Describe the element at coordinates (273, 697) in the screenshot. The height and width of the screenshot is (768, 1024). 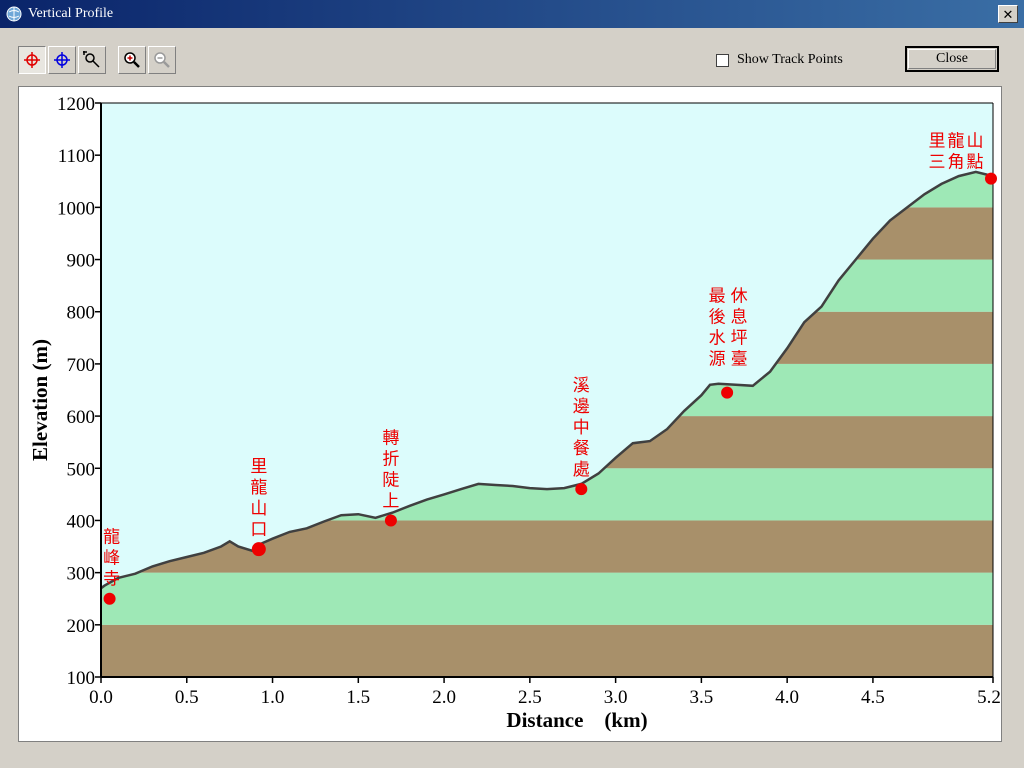
I see `x-tick-label: 1.0` at that location.